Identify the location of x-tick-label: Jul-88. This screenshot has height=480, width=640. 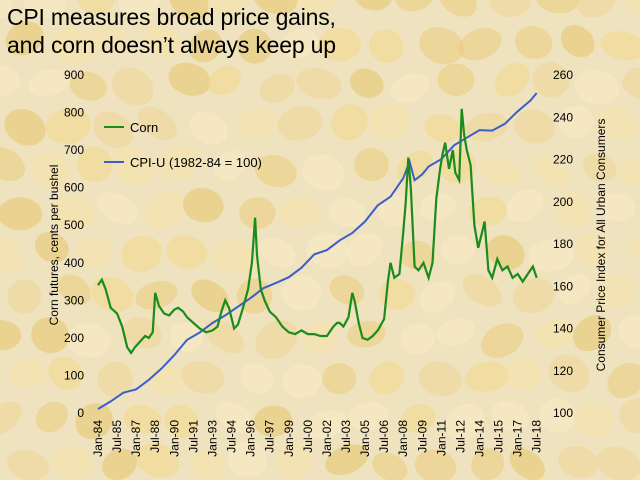
(155, 436).